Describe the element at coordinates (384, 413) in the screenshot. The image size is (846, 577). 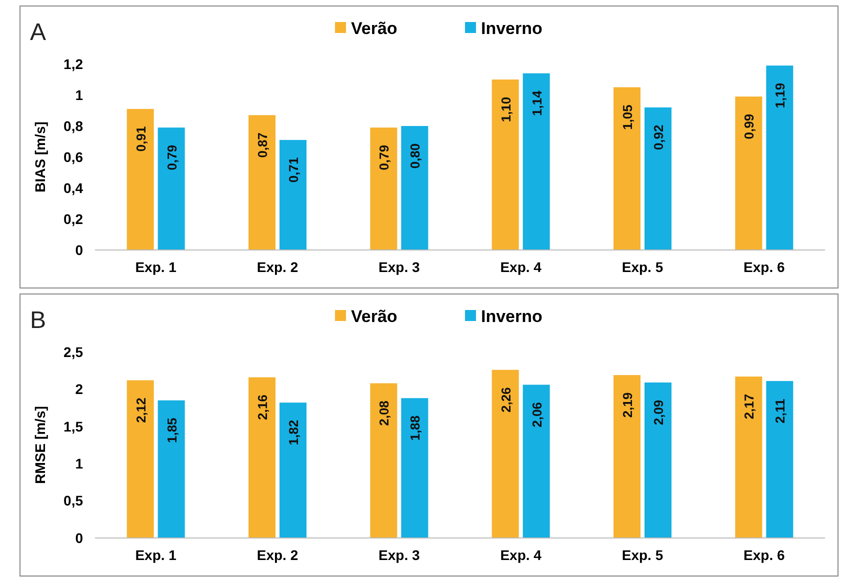
I see `data-label: 2,08` at that location.